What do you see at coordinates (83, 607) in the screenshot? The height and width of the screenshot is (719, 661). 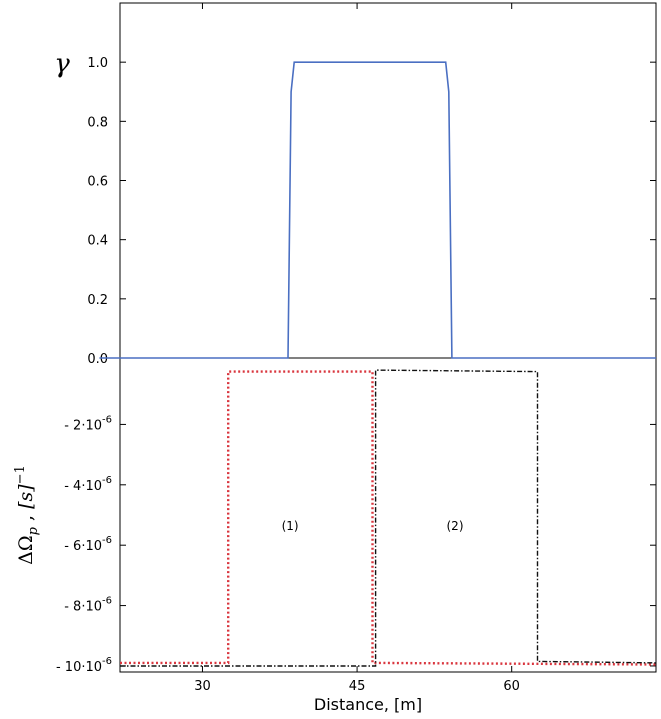 I see `bottom-y-tick-label-base-3: - 8·10` at bounding box center [83, 607].